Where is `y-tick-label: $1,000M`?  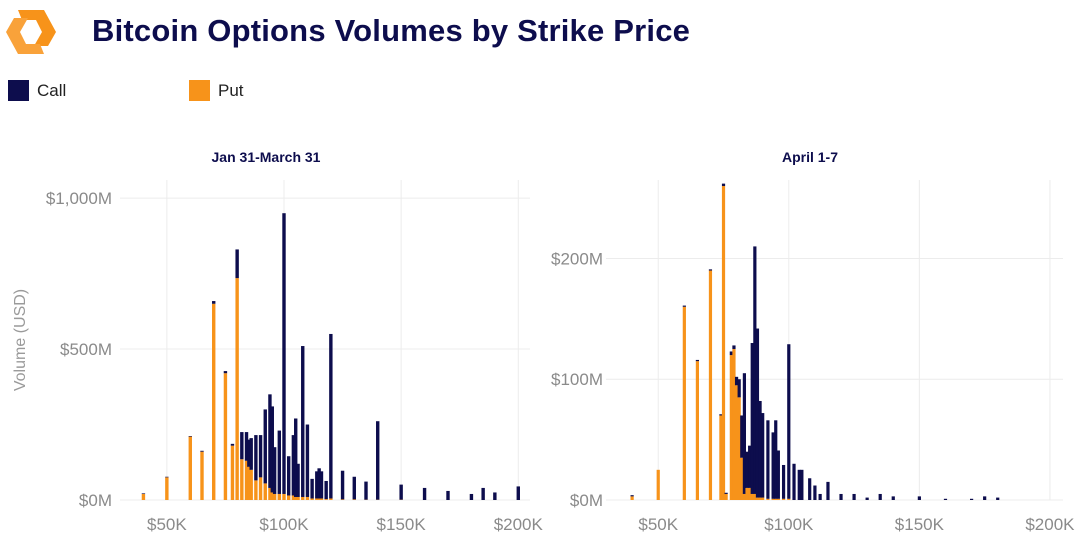
y-tick-label: $1,000M is located at coordinates (79, 198).